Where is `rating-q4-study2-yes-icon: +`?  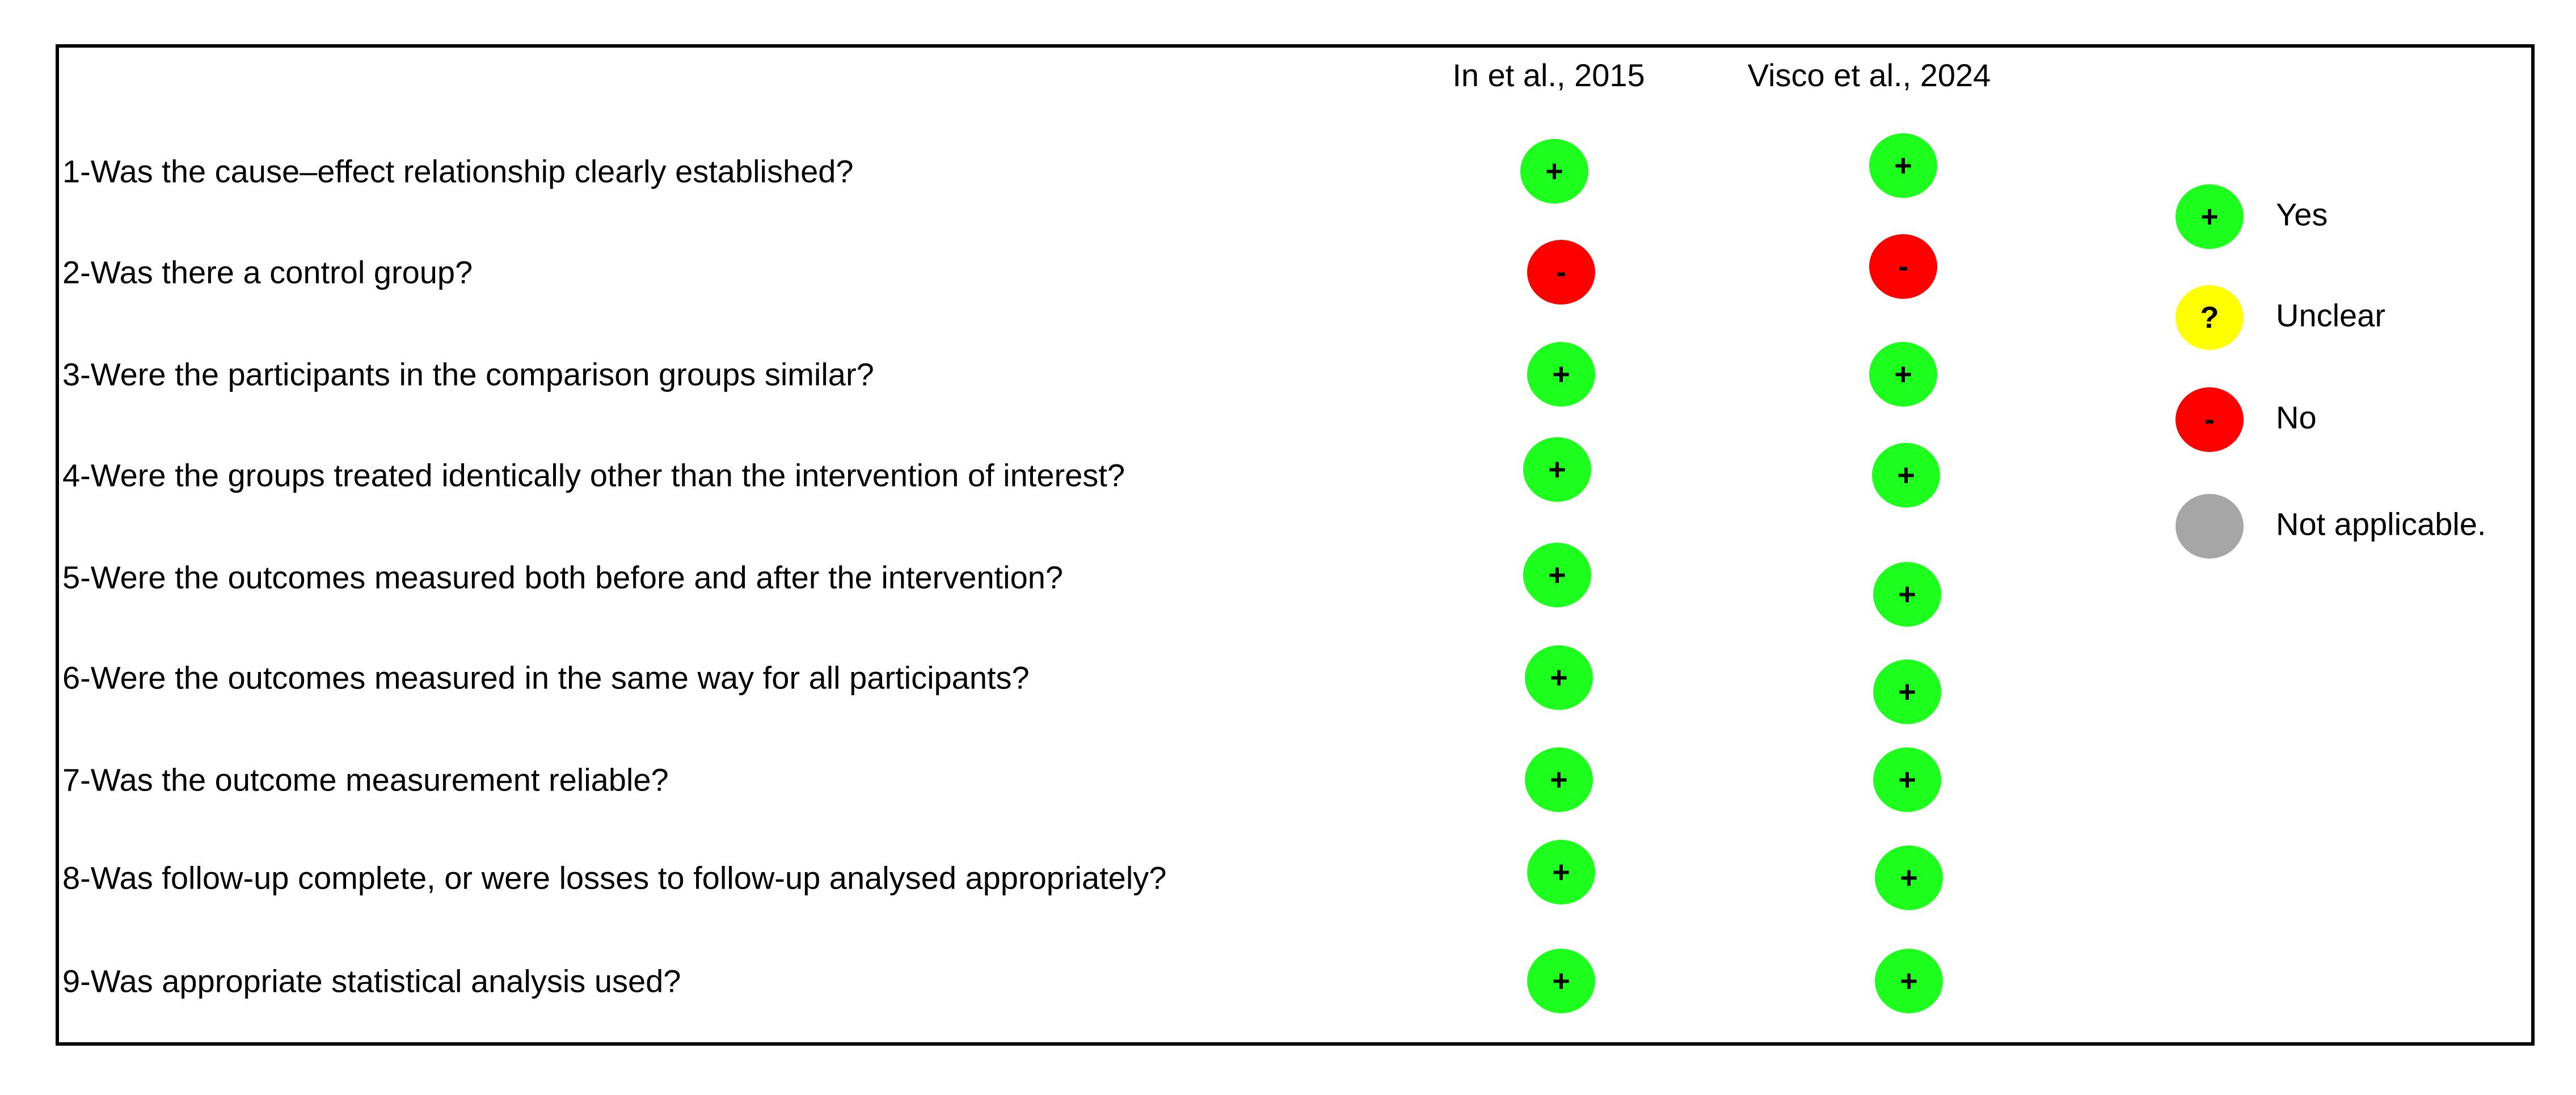 rating-q4-study2-yes-icon: + is located at coordinates (1906, 475).